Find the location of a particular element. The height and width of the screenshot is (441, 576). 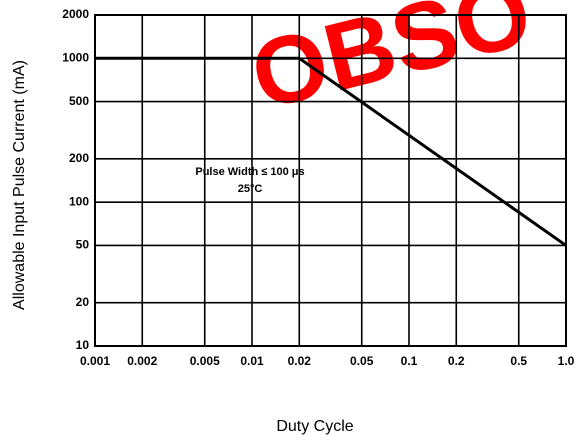

x-tick-label: 1.0 is located at coordinates (566, 361).